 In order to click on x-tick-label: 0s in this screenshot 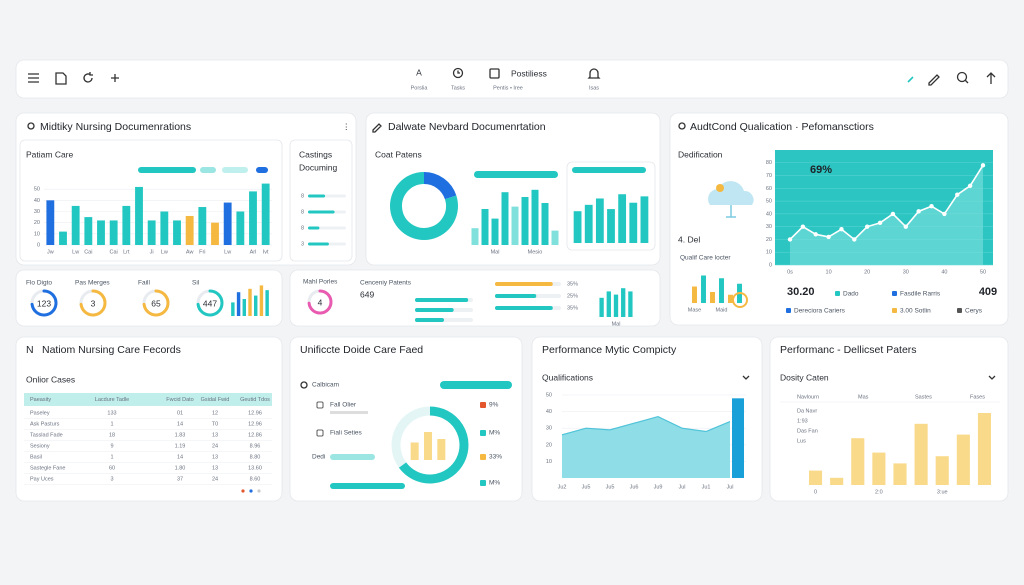, I will do `click(790, 272)`.